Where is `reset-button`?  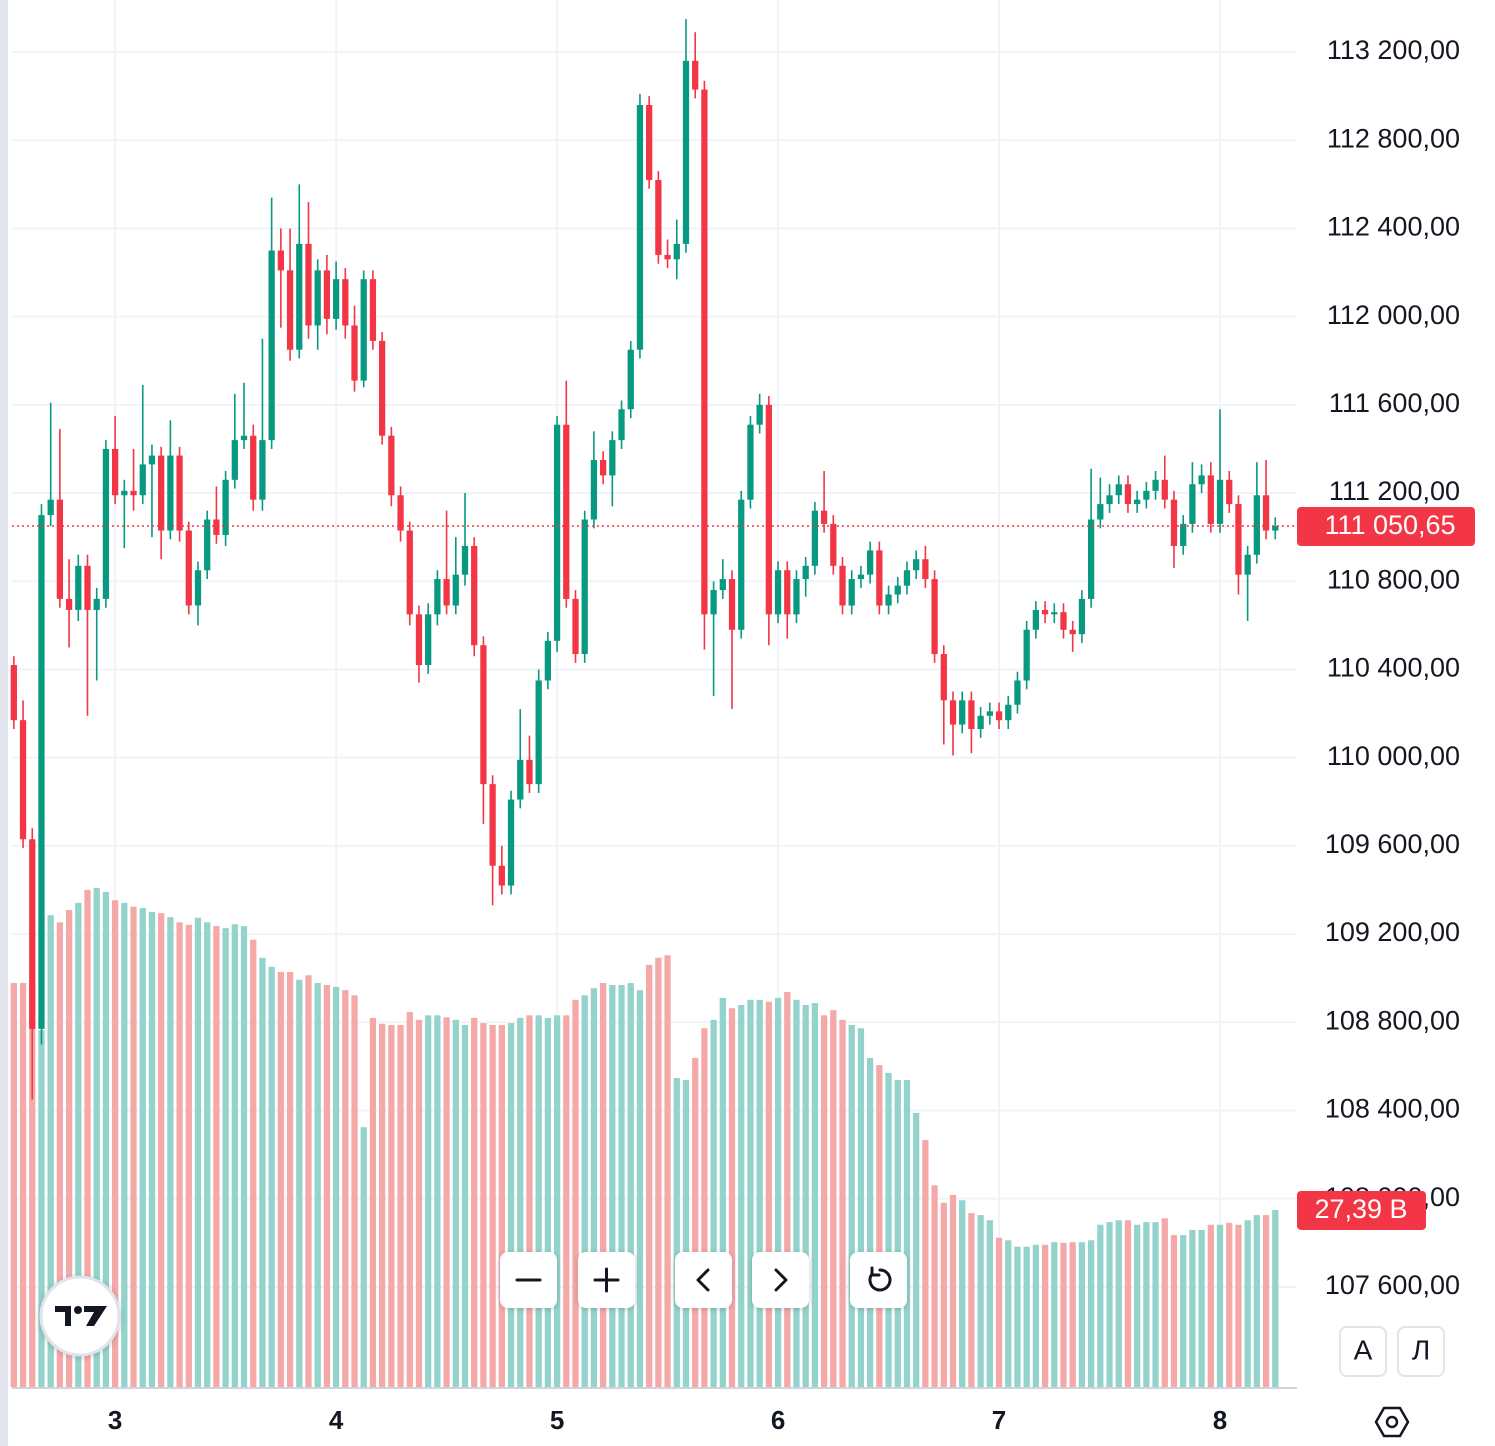 reset-button is located at coordinates (878, 1280).